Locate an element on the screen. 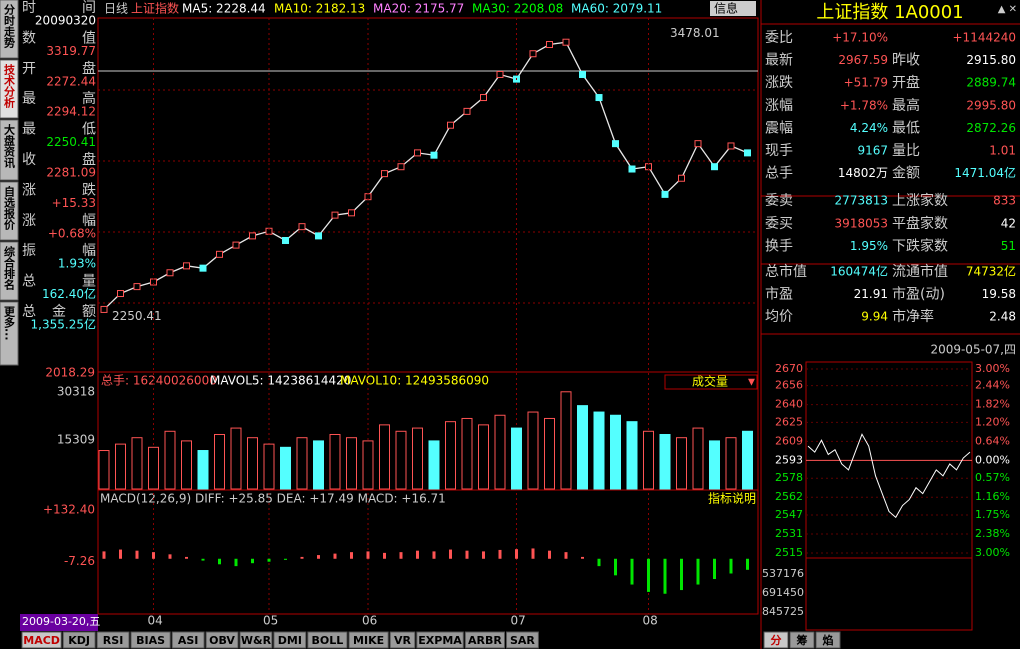 Image resolution: width=1020 pixels, height=649 pixels. quote-value: 2872.26 is located at coordinates (991, 128).